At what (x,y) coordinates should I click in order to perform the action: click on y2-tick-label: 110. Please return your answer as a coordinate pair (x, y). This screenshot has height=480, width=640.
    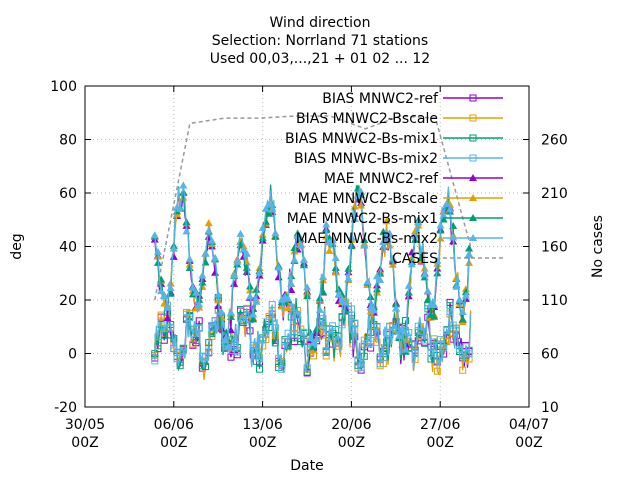
    Looking at the image, I should click on (554, 301).